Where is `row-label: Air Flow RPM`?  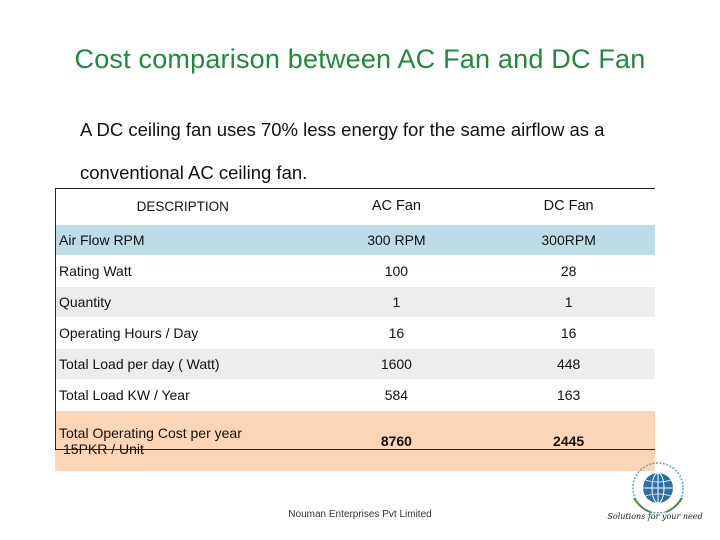
row-label: Air Flow RPM is located at coordinates (183, 240).